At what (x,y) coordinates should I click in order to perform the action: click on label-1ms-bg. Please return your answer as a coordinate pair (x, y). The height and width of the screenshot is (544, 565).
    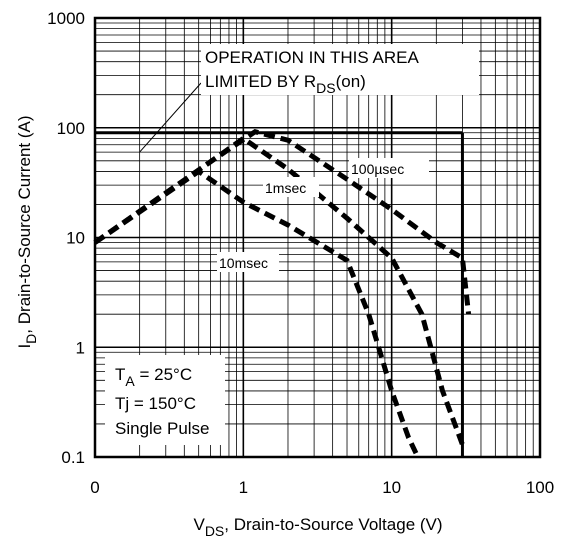
    Looking at the image, I should click on (291, 187).